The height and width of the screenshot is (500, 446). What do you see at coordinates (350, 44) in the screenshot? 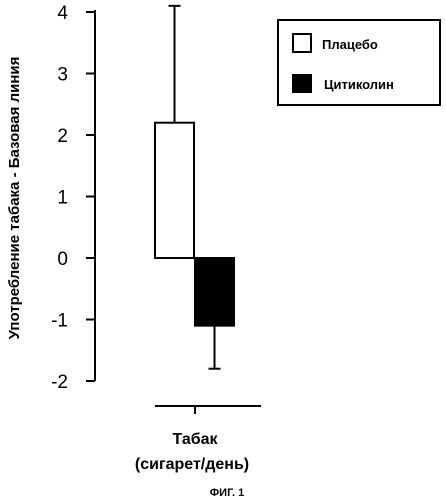
I see `legend-label-placebo: Плацебо` at bounding box center [350, 44].